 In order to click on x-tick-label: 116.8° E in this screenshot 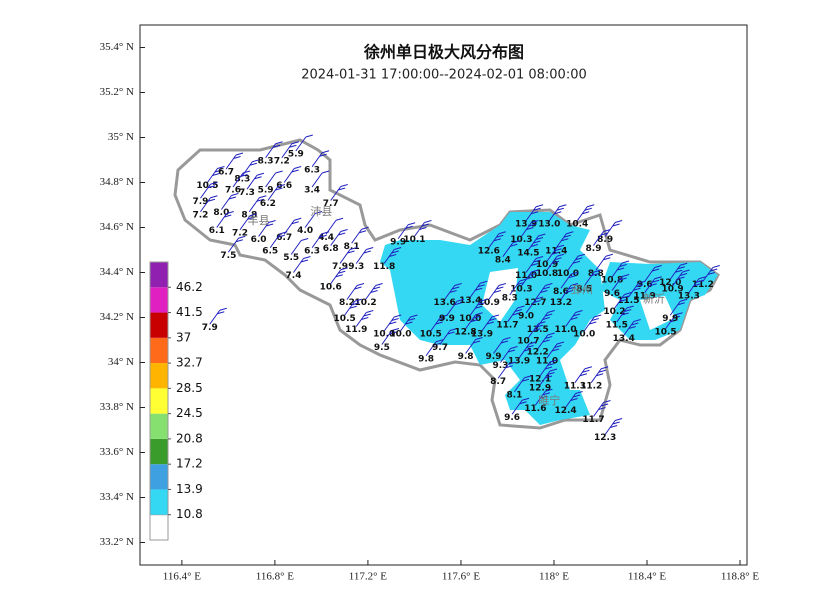, I will do `click(275, 577)`.